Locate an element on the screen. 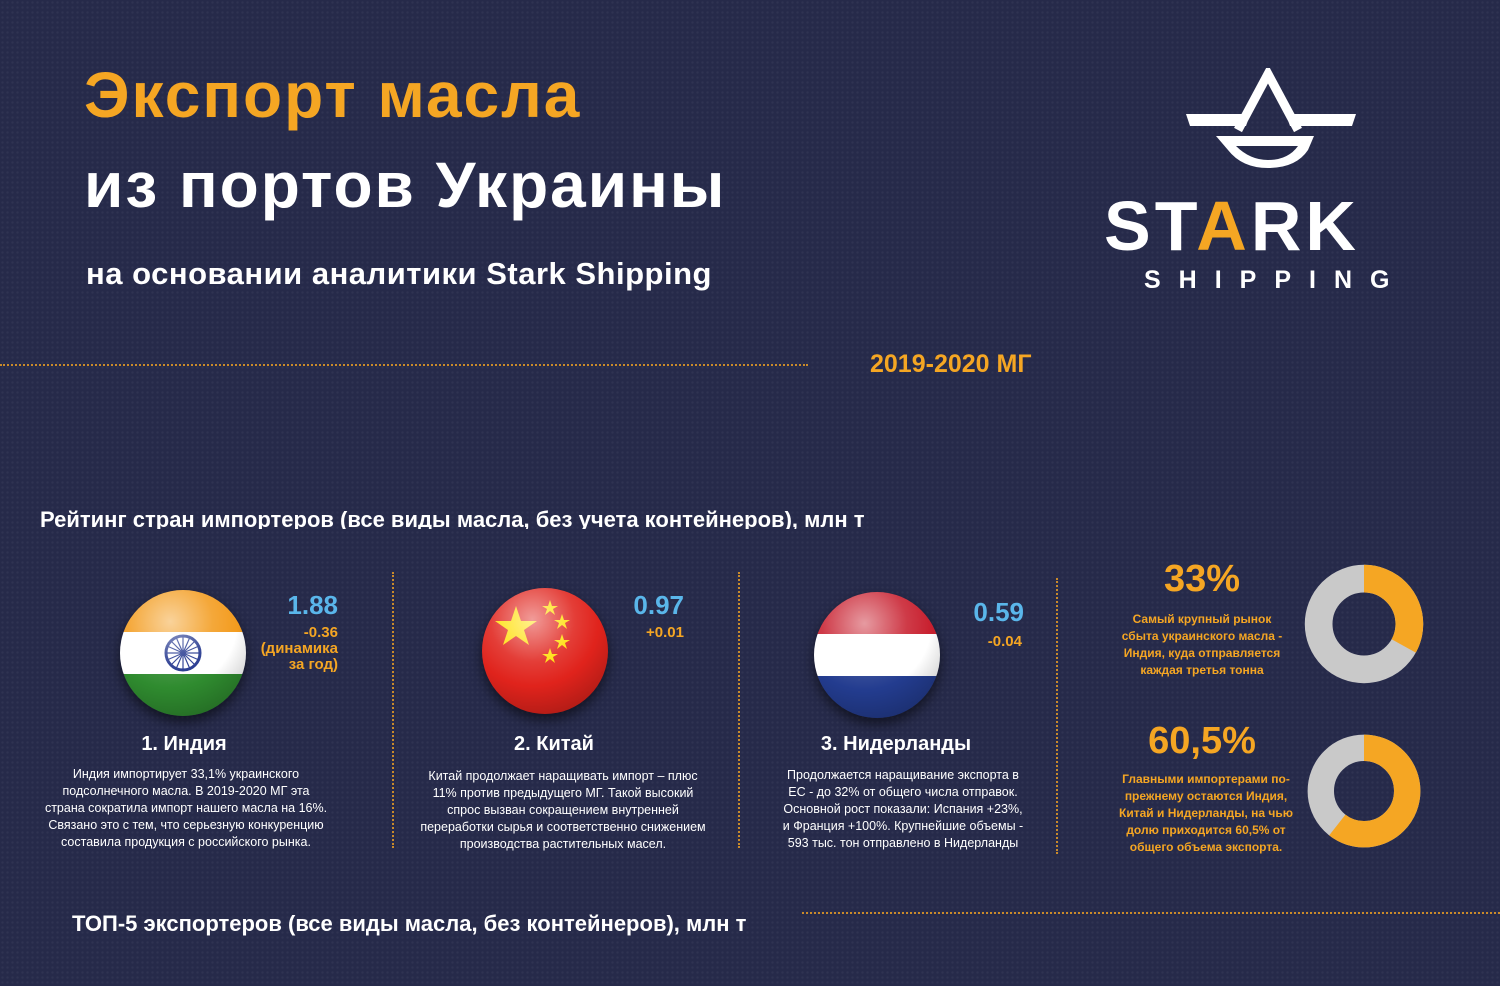 The image size is (1500, 986). netherlands-flag-icon is located at coordinates (877, 655).